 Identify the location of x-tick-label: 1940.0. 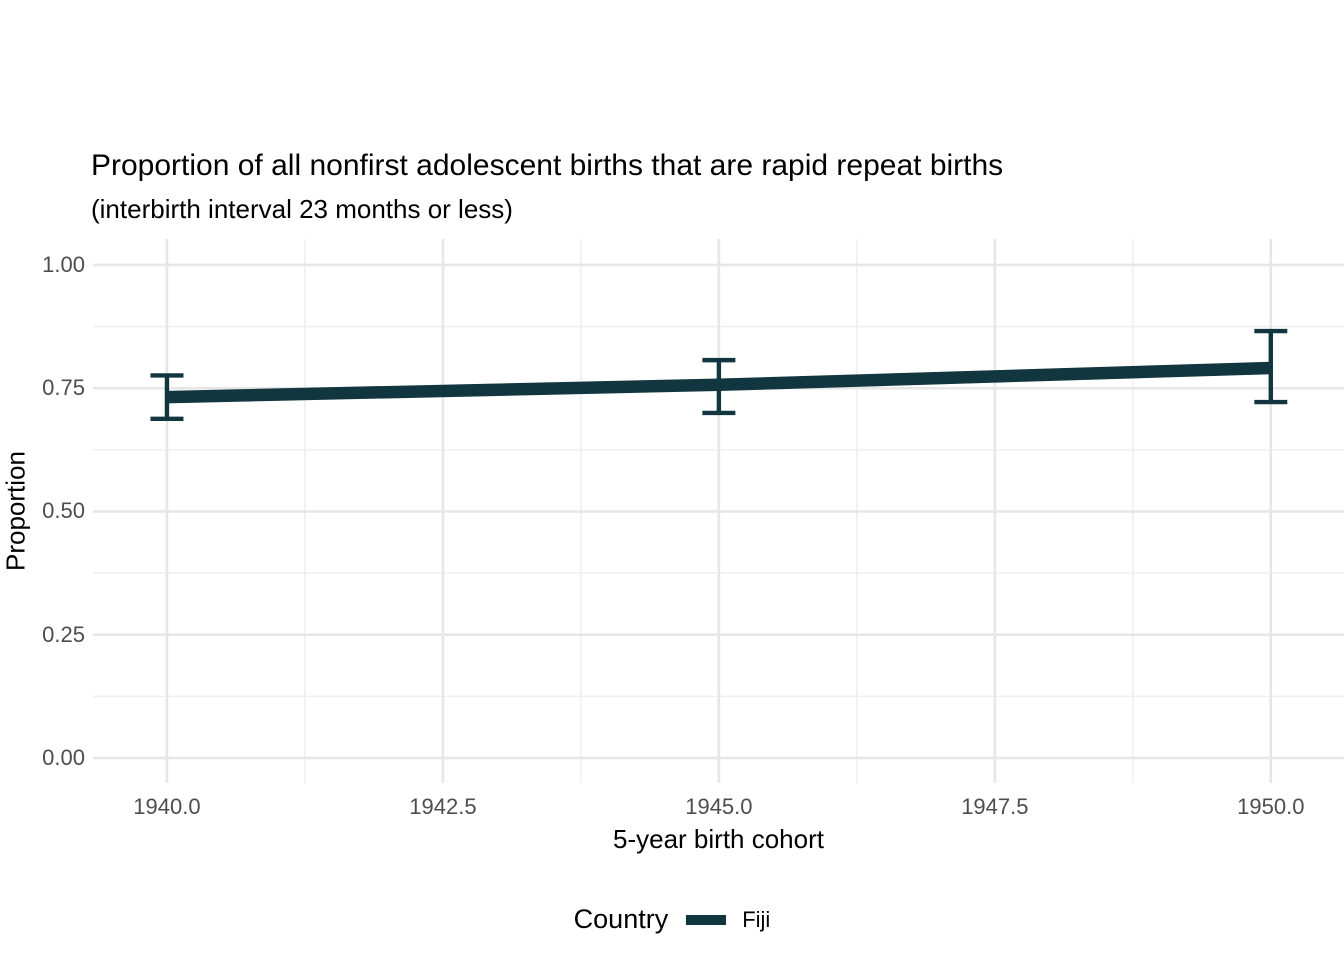
(167, 806).